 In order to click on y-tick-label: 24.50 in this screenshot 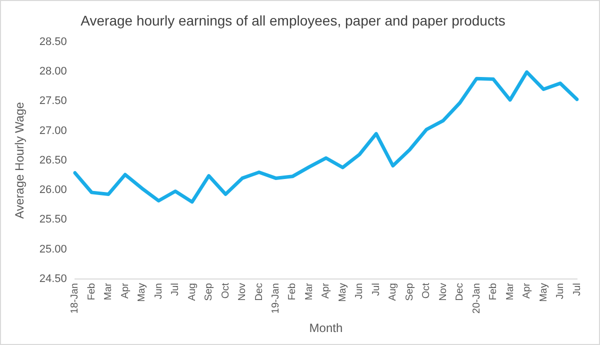, I will do `click(53, 279)`.